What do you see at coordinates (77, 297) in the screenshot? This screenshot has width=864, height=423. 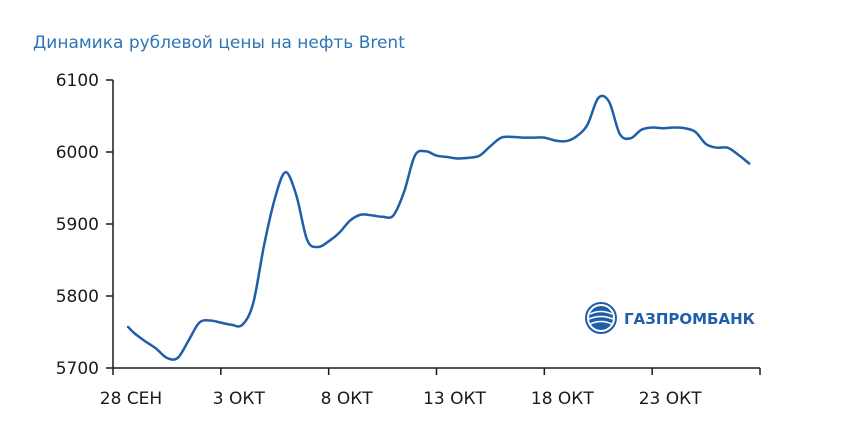 I see `y-tick-label: 5800` at bounding box center [77, 297].